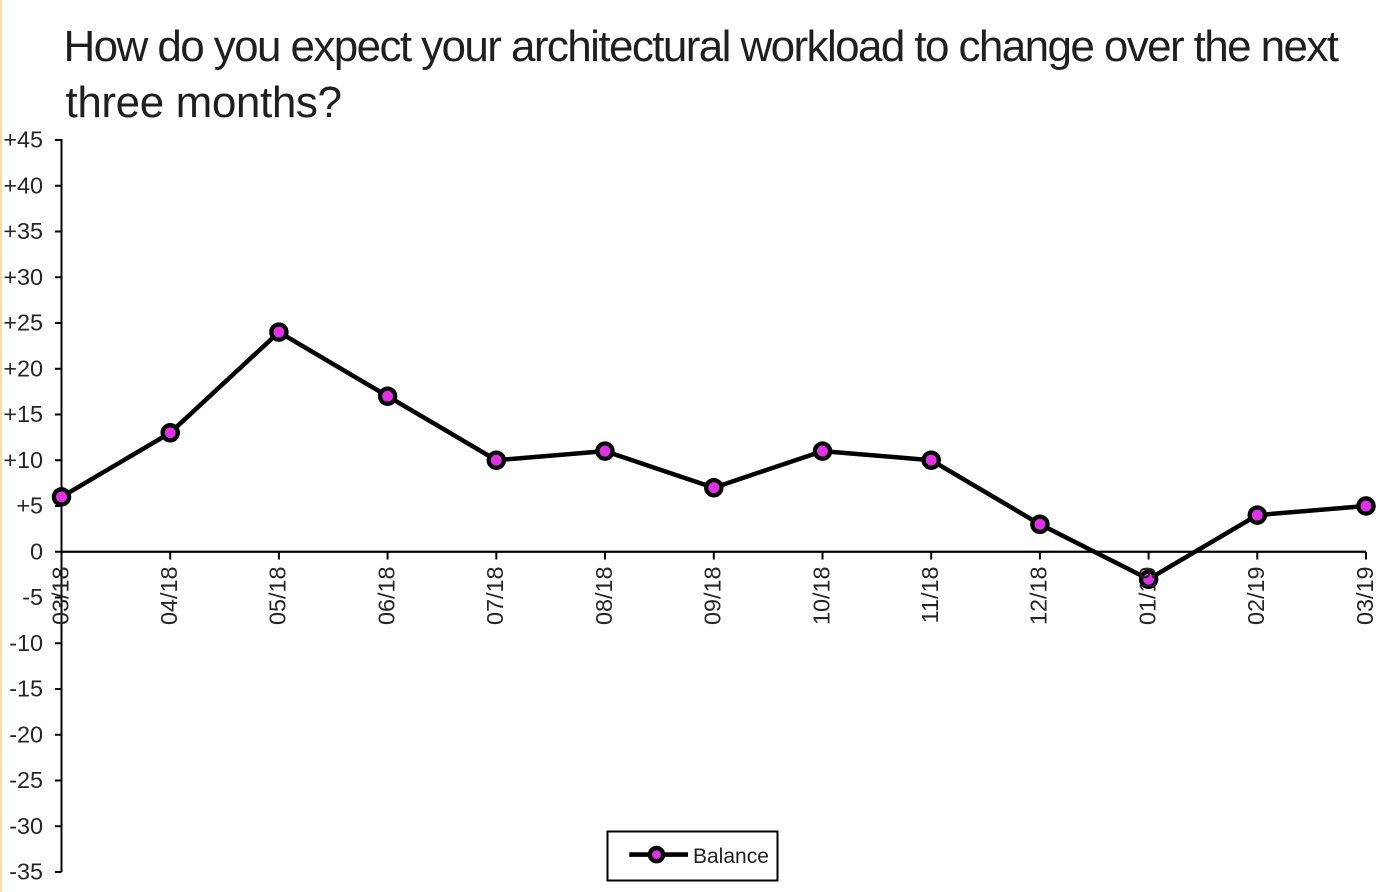  I want to click on svg-text: +5, so click(29, 506).